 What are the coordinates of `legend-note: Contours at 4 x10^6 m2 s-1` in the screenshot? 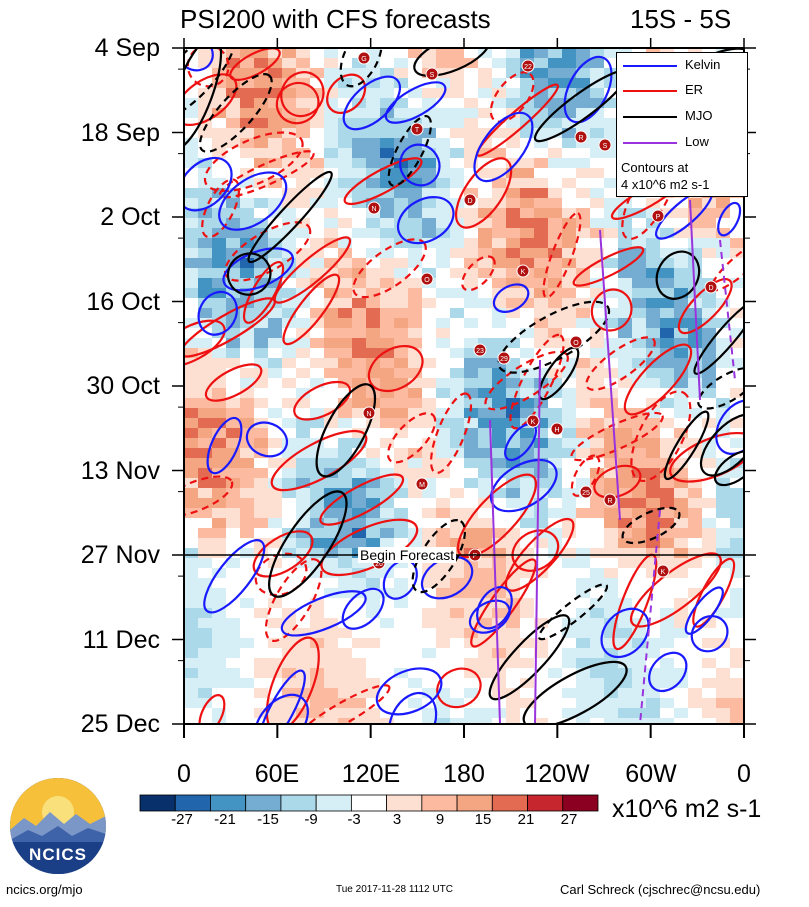 It's located at (665, 176).